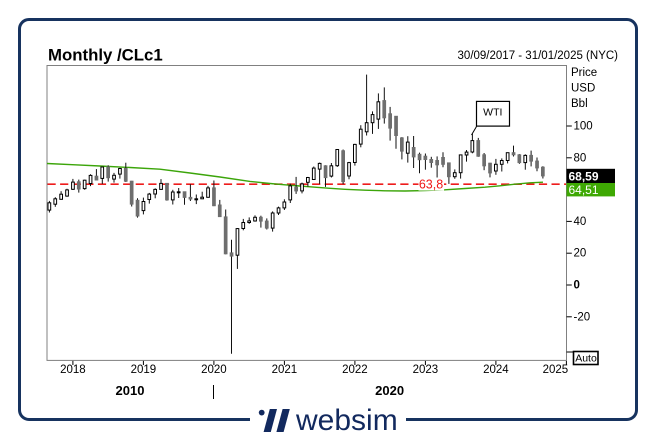  Describe the element at coordinates (579, 104) in the screenshot. I see `svg-text: Bbl` at that location.